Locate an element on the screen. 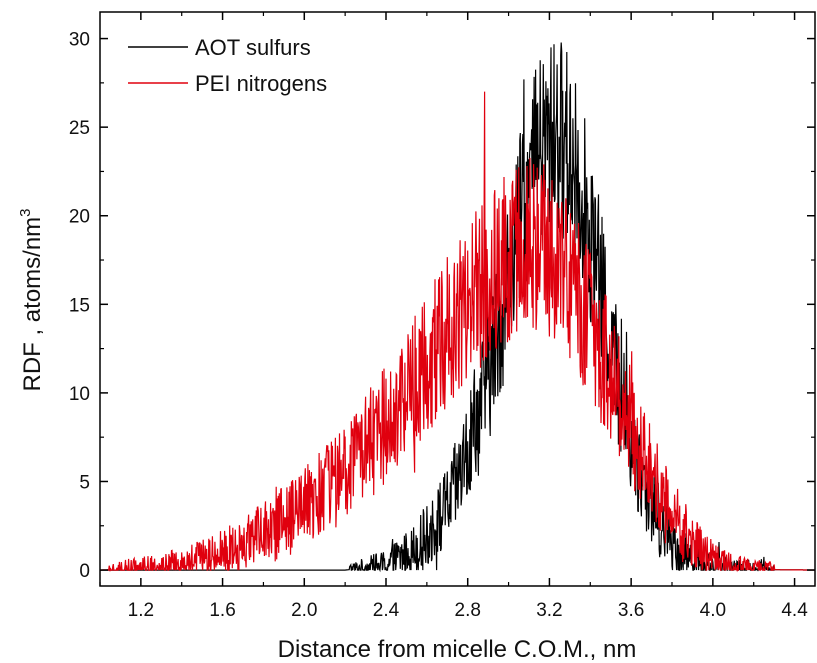 This screenshot has height=663, width=817. x-tick-label: 2.8 is located at coordinates (468, 610).